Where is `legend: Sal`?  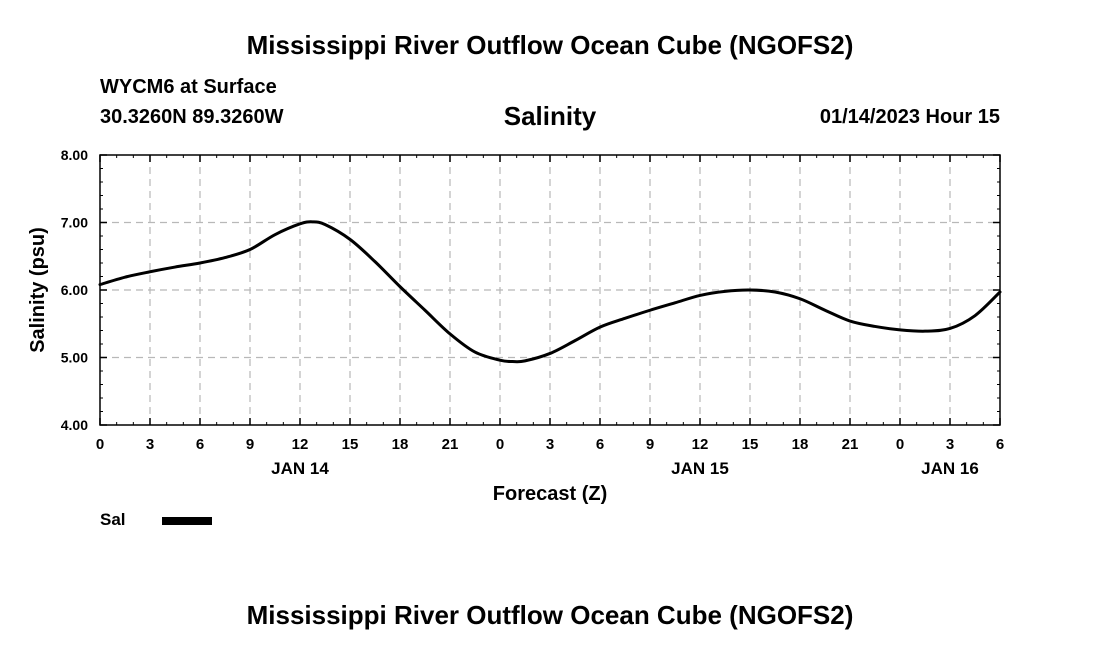
legend: Sal is located at coordinates (156, 519).